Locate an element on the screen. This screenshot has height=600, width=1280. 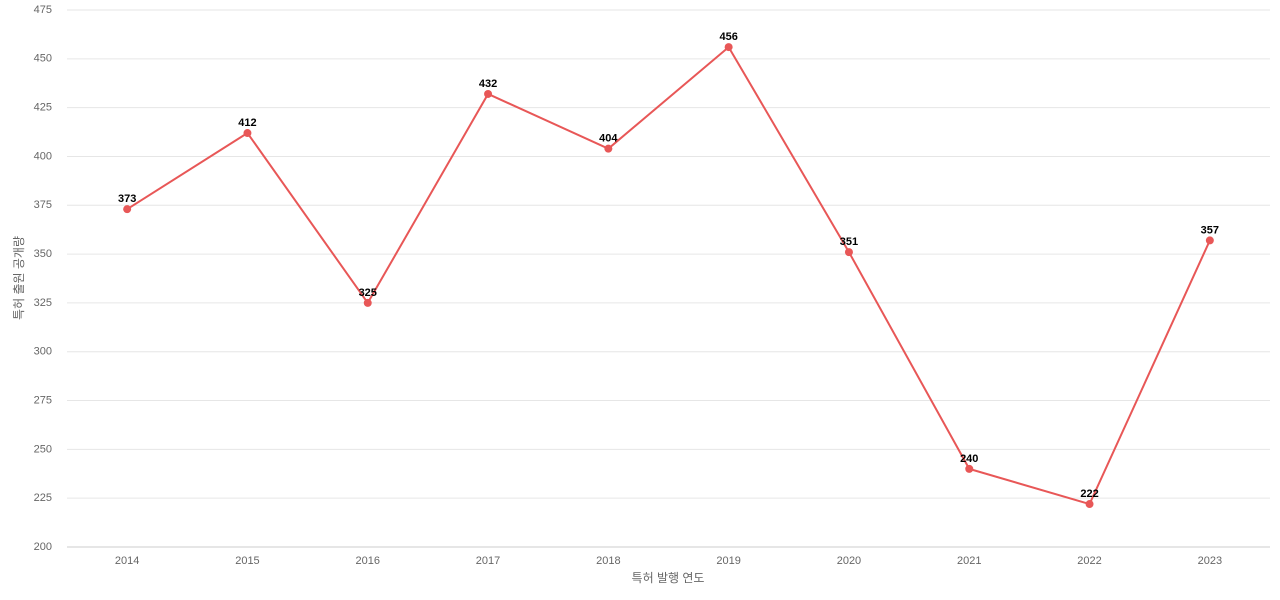
x-tick-label: 2019 is located at coordinates (728, 561).